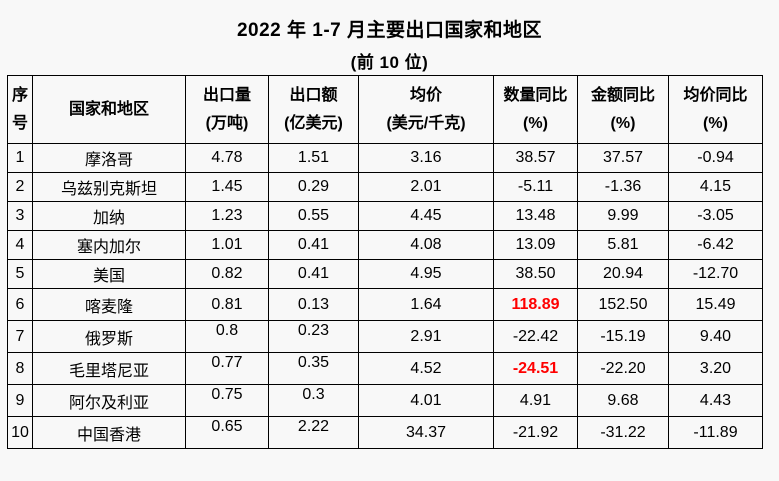 The width and height of the screenshot is (779, 481). Describe the element at coordinates (227, 368) in the screenshot. I see `cell-volume: 0.77` at that location.